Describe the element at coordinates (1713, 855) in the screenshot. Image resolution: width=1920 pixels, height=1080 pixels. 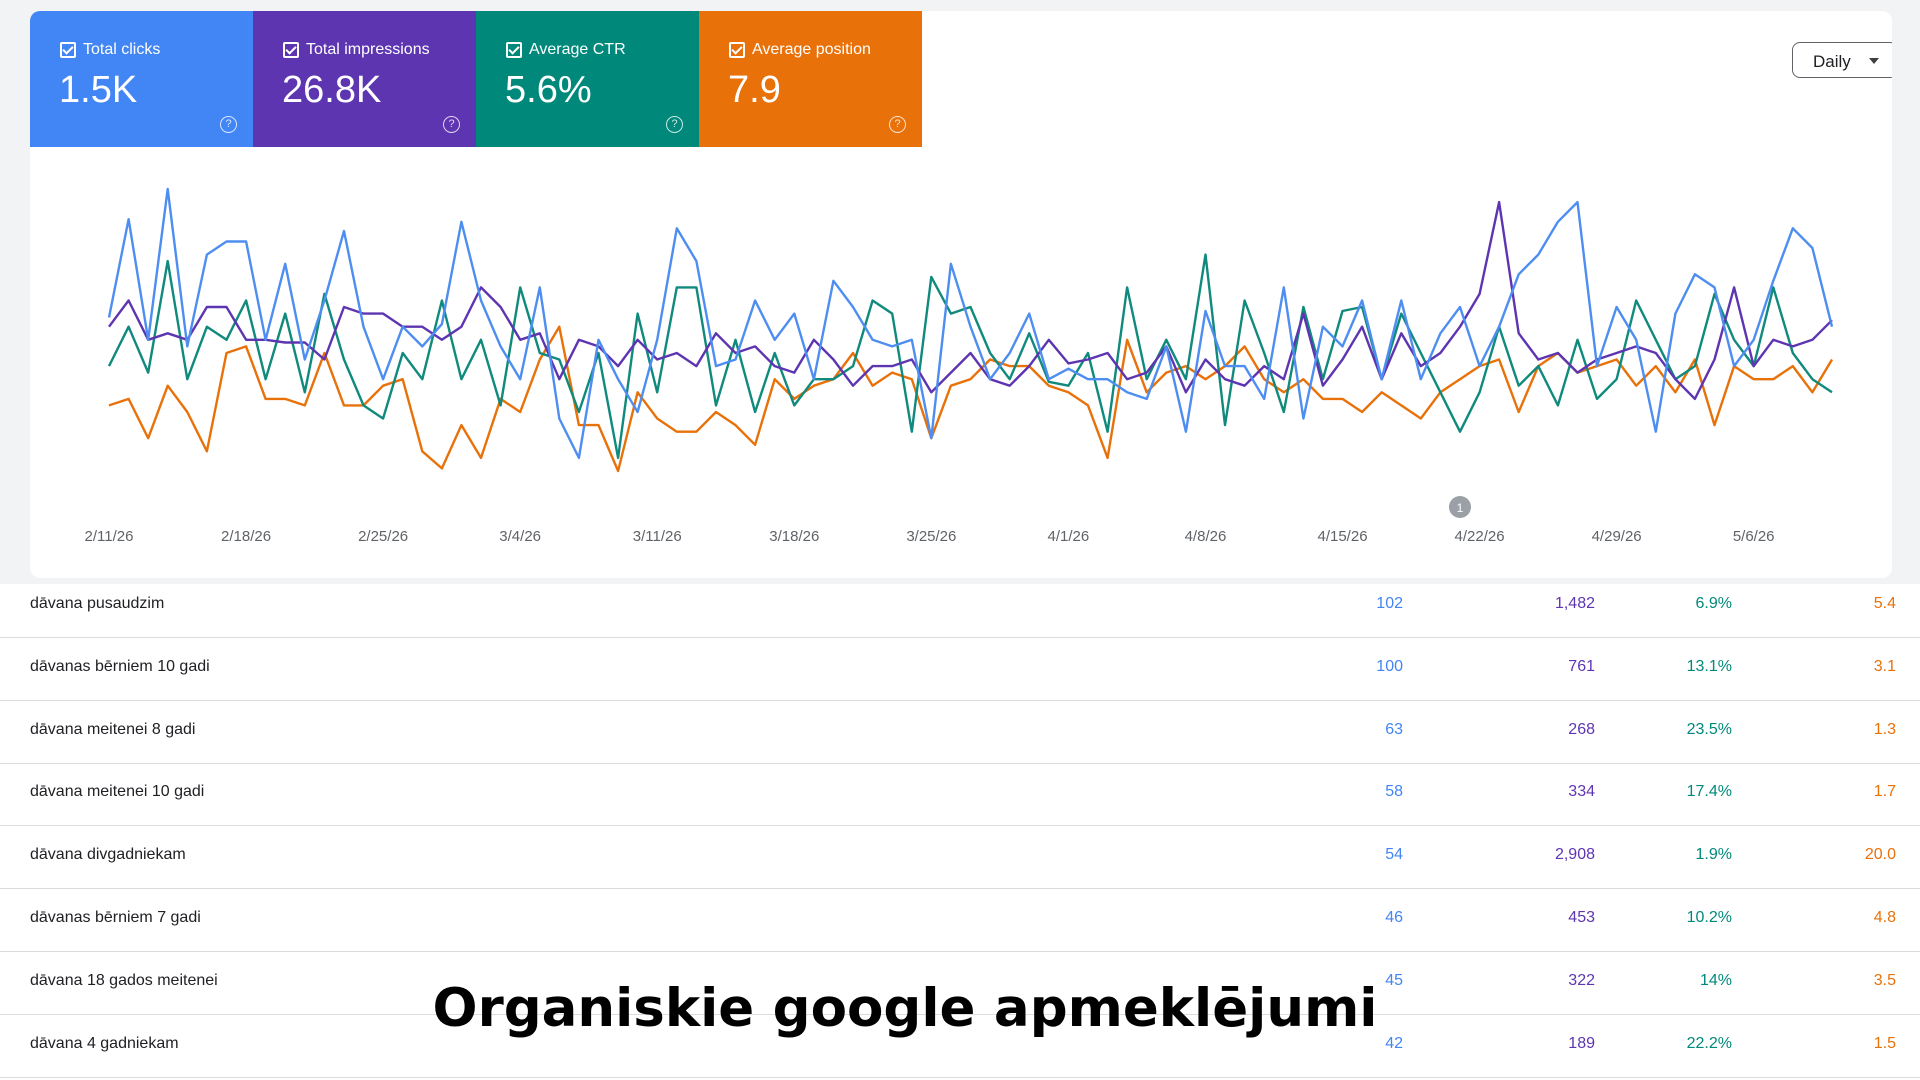
I see `metric-cell: 1.9%` at that location.